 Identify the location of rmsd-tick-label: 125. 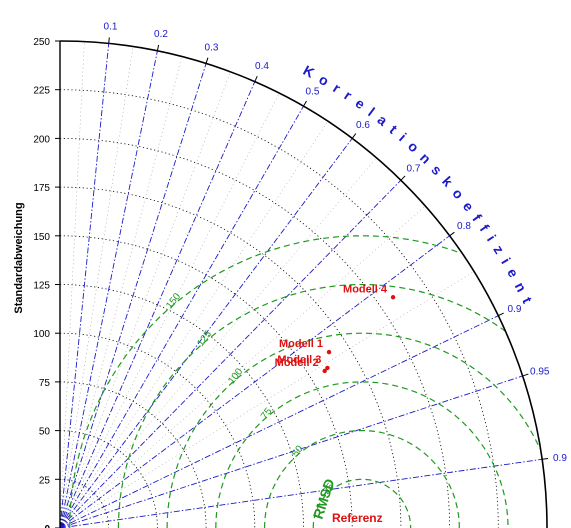
(204, 339).